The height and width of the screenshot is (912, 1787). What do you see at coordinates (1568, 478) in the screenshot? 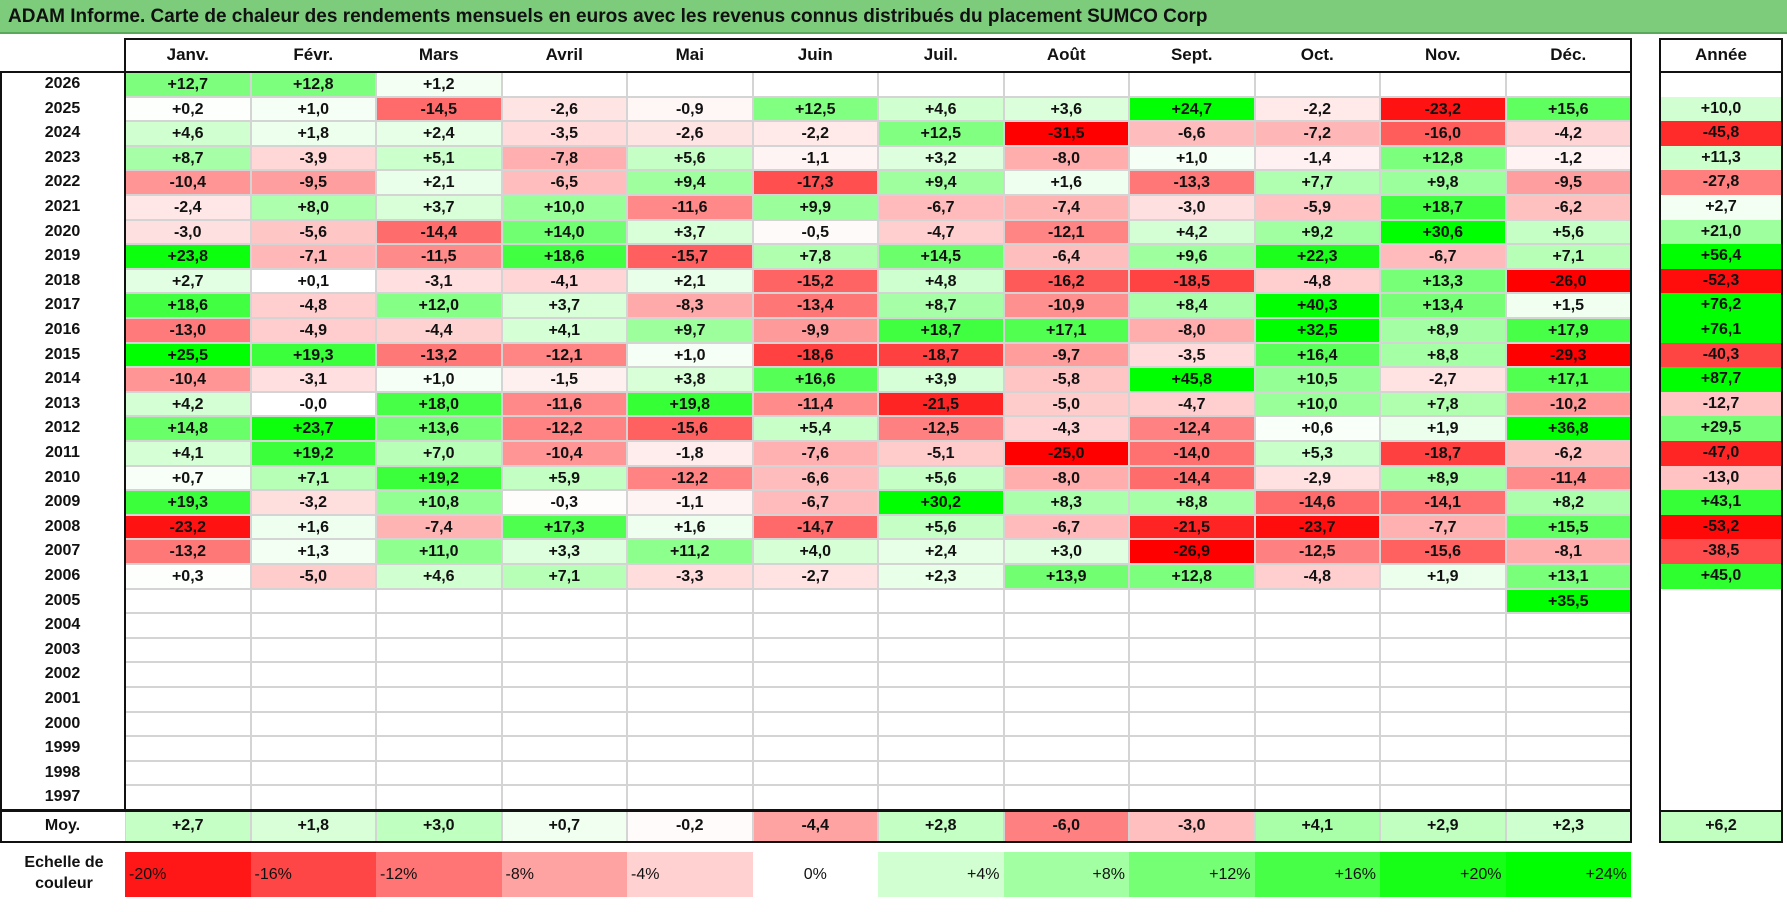
I see `heatmap-cell: -11,4` at bounding box center [1568, 478].